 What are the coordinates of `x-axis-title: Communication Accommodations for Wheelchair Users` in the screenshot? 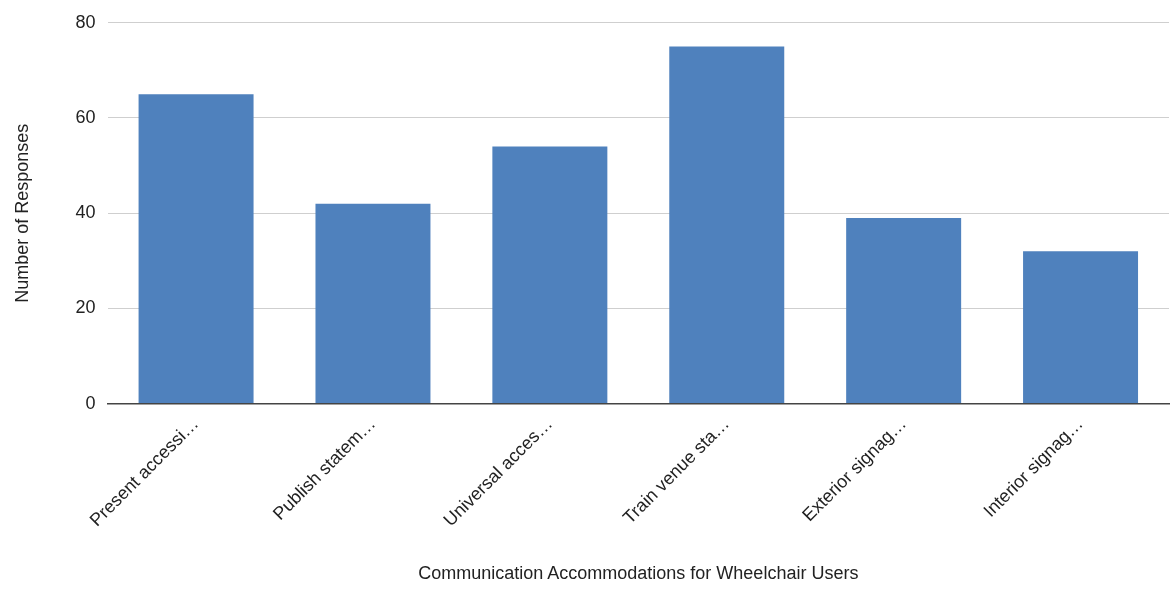 It's located at (638, 573).